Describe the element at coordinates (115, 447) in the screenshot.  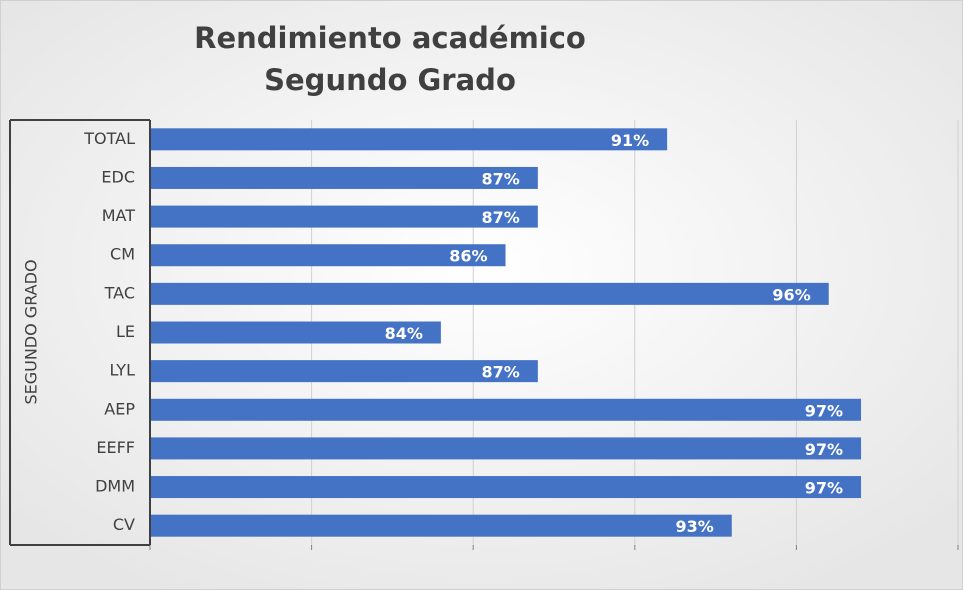
I see `y-tick-label: EEFF` at that location.